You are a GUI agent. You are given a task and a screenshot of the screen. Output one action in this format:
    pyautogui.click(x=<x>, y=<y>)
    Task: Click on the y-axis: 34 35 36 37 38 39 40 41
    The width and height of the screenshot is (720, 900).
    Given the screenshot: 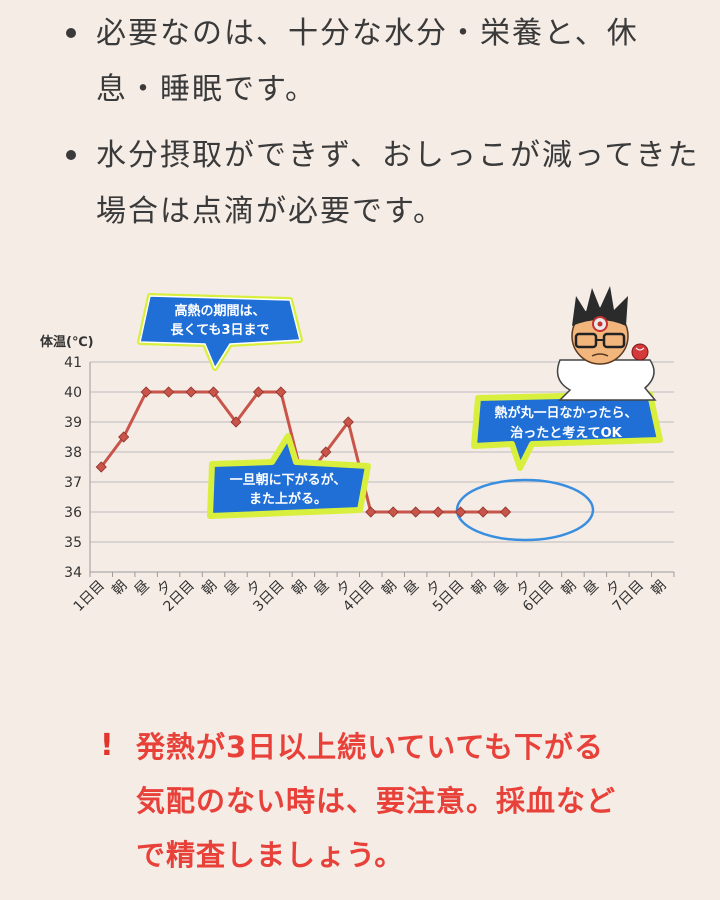 What is the action you would take?
    pyautogui.click(x=77, y=468)
    